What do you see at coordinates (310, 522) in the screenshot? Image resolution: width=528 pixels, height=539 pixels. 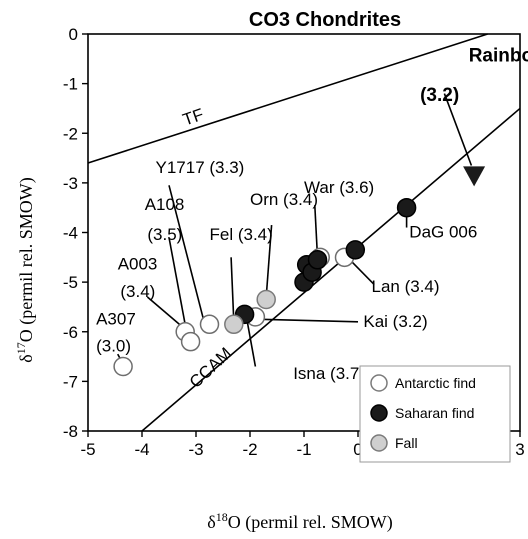 I see `x-axis-title-rest: O (permil rel. SMOW)` at bounding box center [310, 522].